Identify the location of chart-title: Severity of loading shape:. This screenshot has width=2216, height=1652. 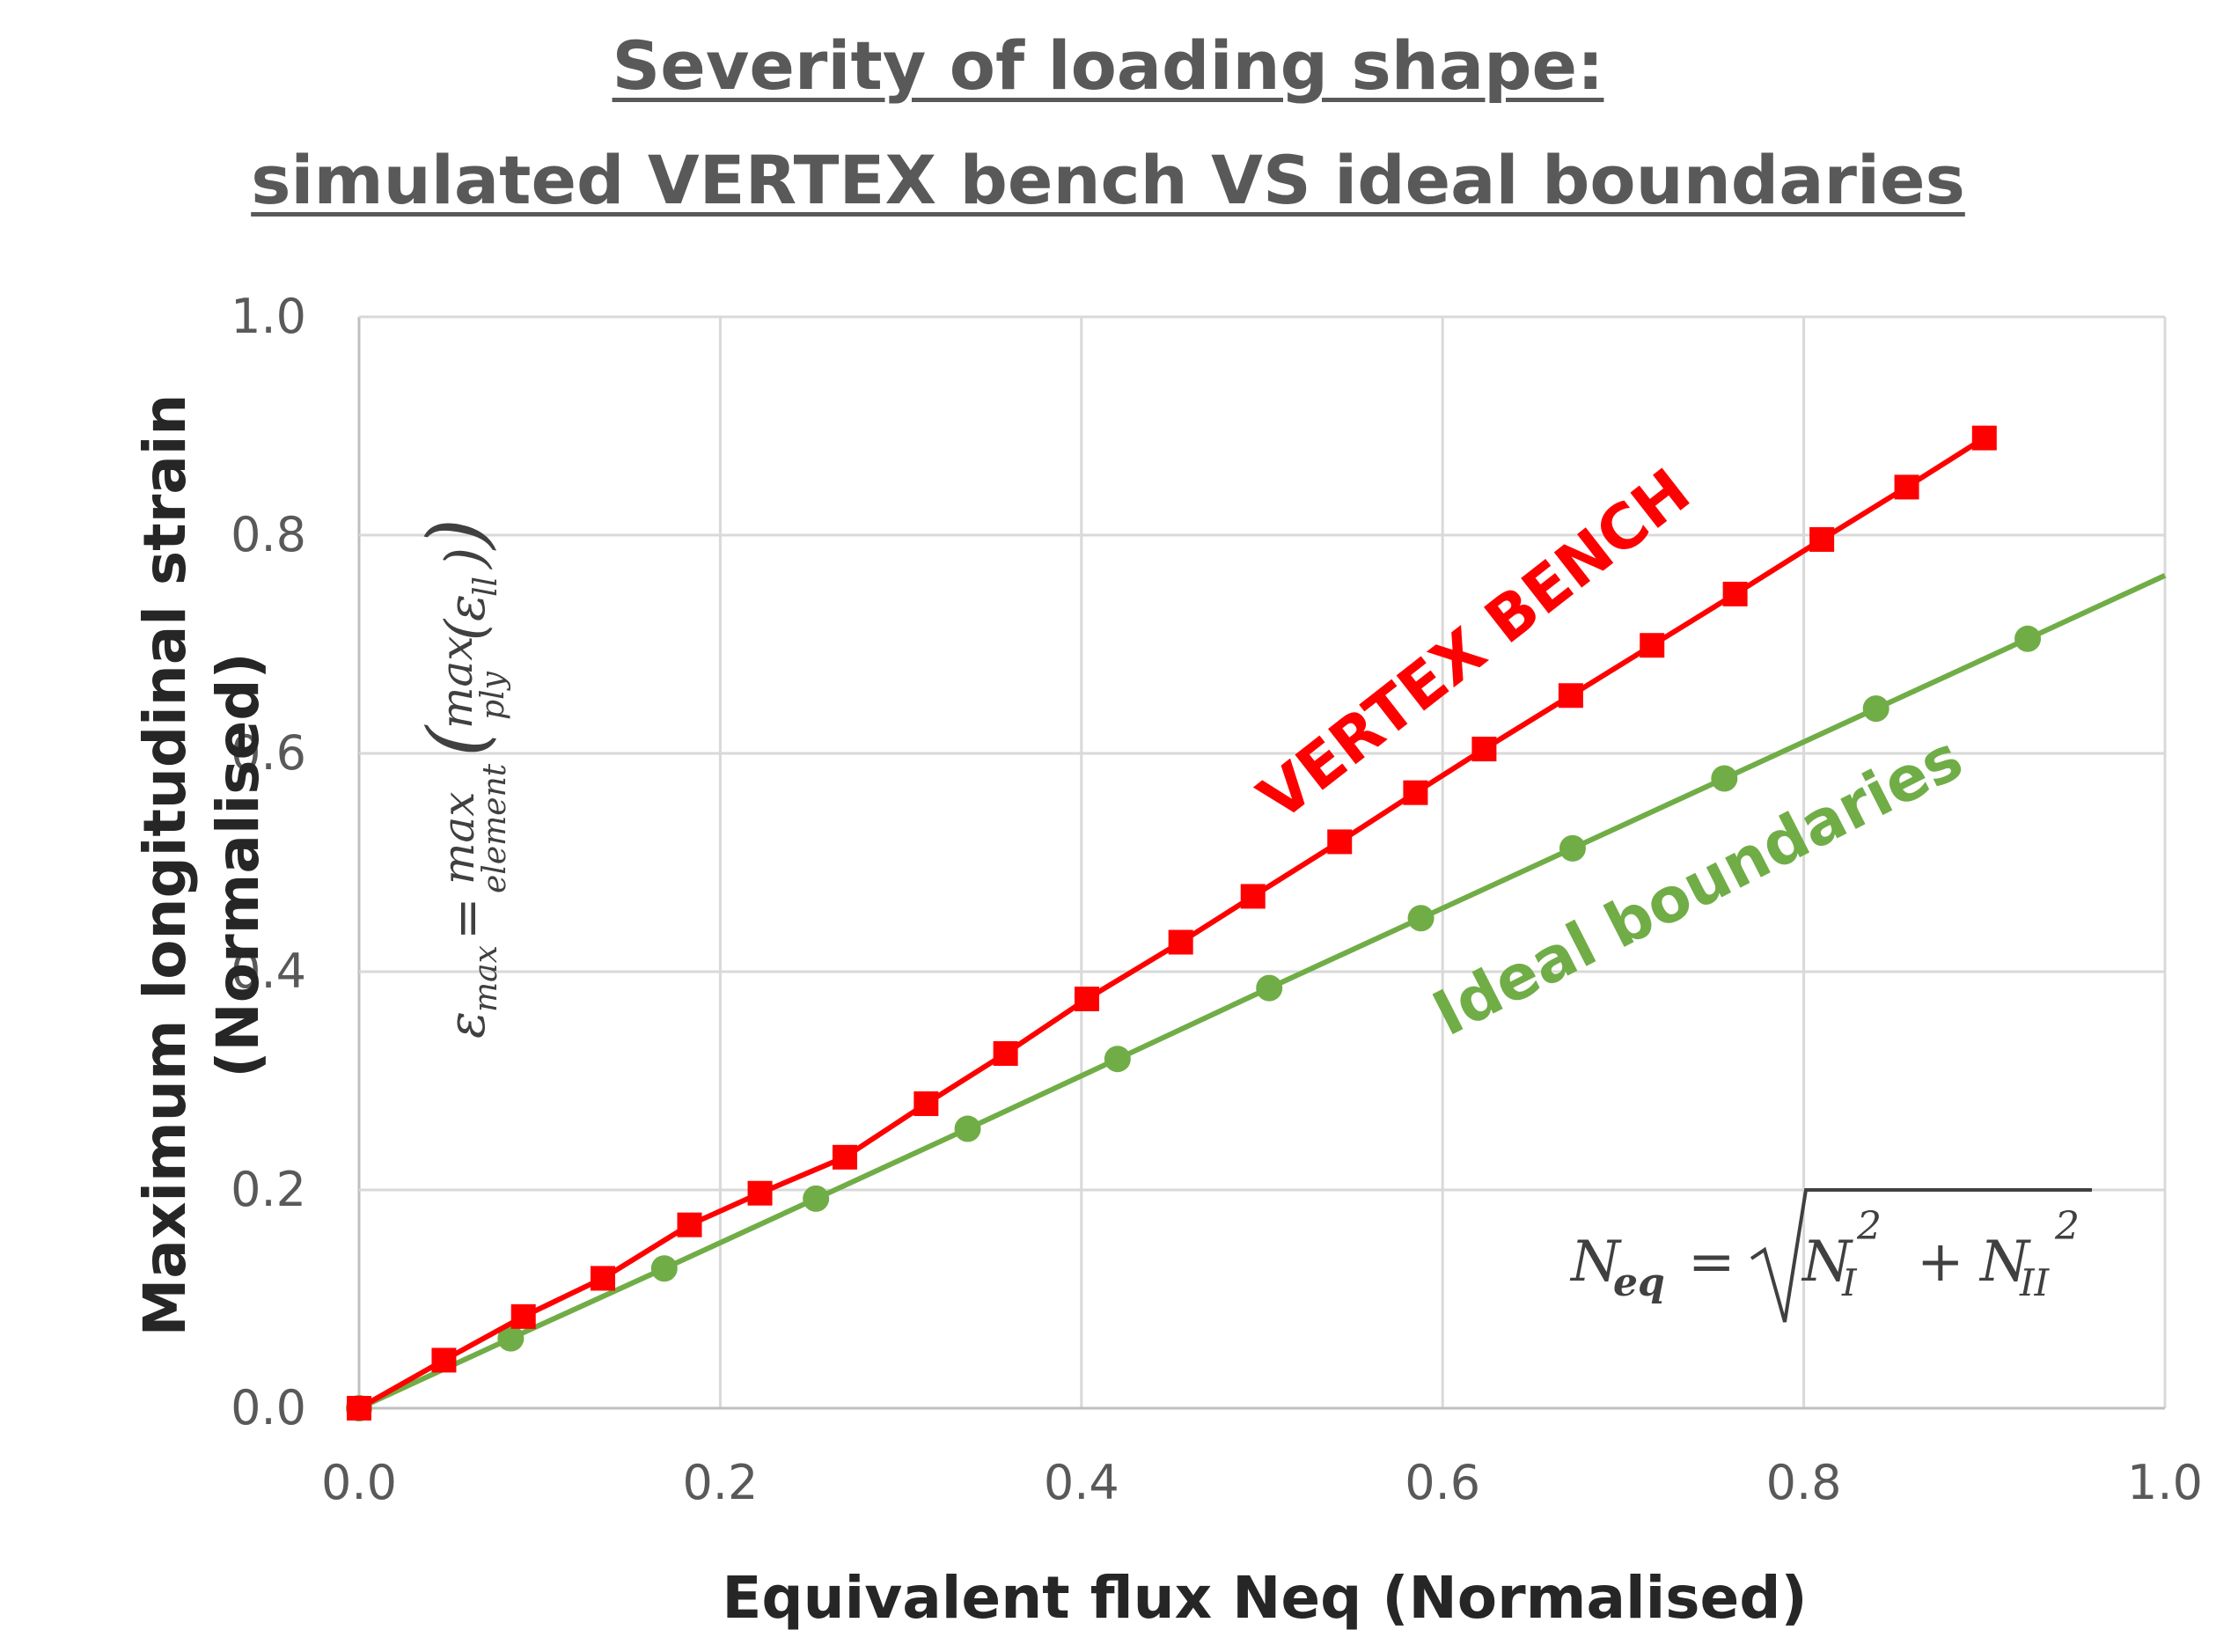
(1108, 65).